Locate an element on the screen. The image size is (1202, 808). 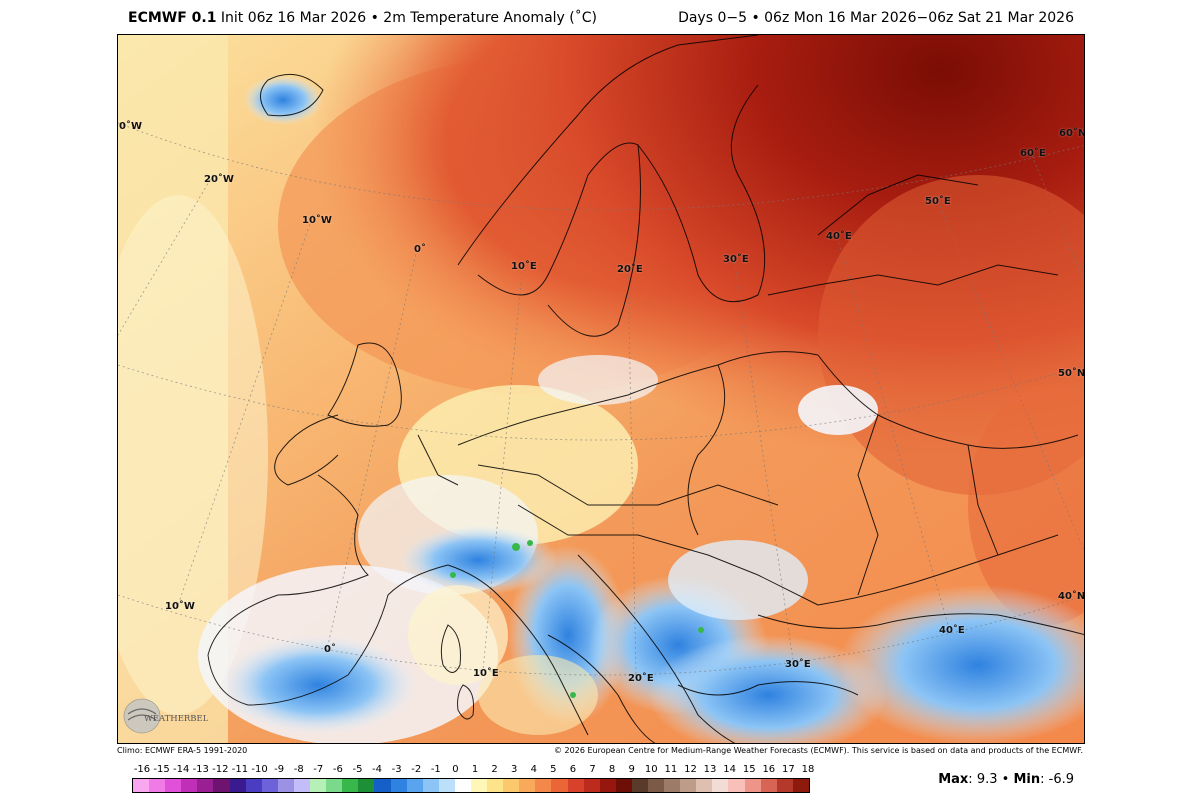
colorbar-tick-label: -15 is located at coordinates (161, 769).